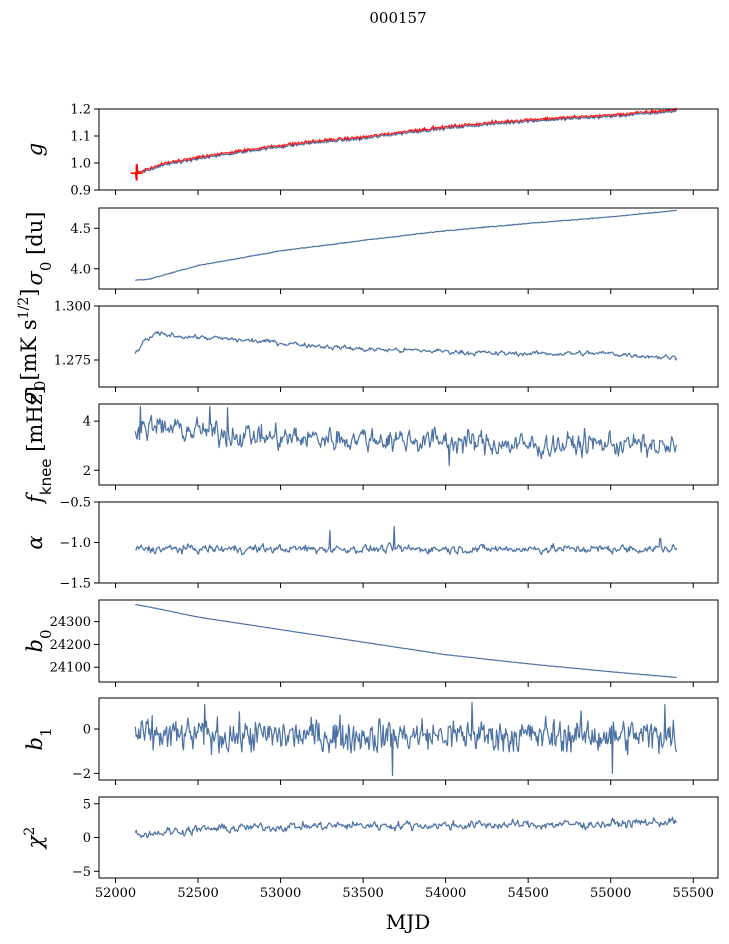  Describe the element at coordinates (693, 893) in the screenshot. I see `x-tick-label: 55500` at that location.